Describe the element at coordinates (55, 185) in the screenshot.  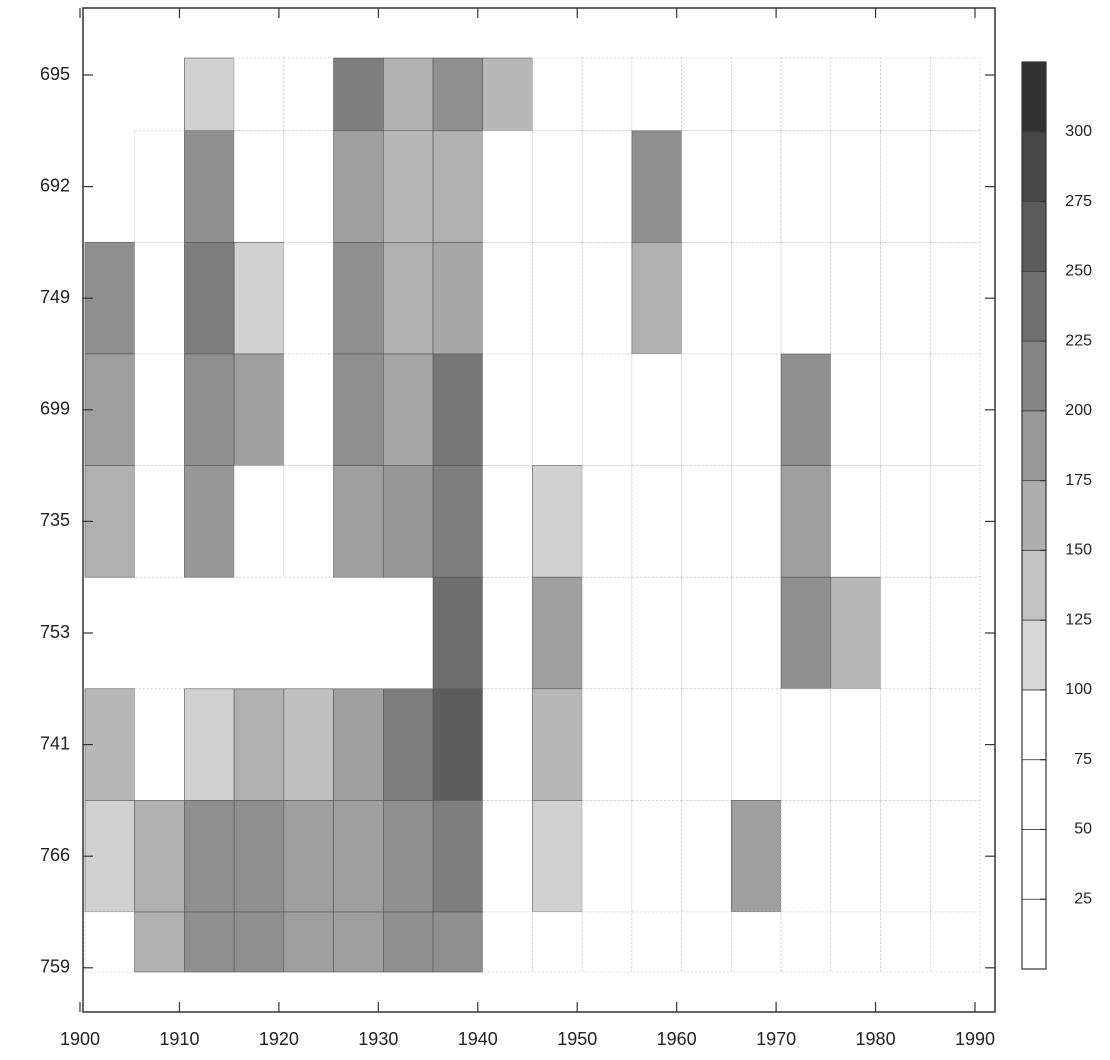
I see `y-tick-label: 692` at that location.